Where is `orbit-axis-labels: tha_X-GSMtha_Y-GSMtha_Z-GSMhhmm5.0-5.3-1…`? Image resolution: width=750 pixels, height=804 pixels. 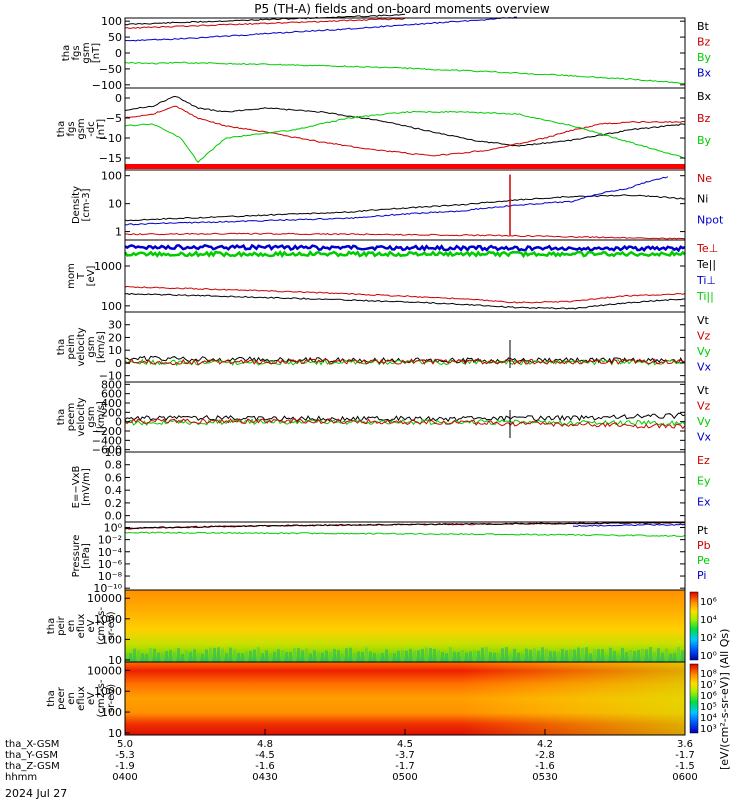
orbit-axis-labels: tha_X-GSMtha_Y-GSMtha_Z-GSMhhmm5.0-5.3-1… is located at coordinates (351, 756).